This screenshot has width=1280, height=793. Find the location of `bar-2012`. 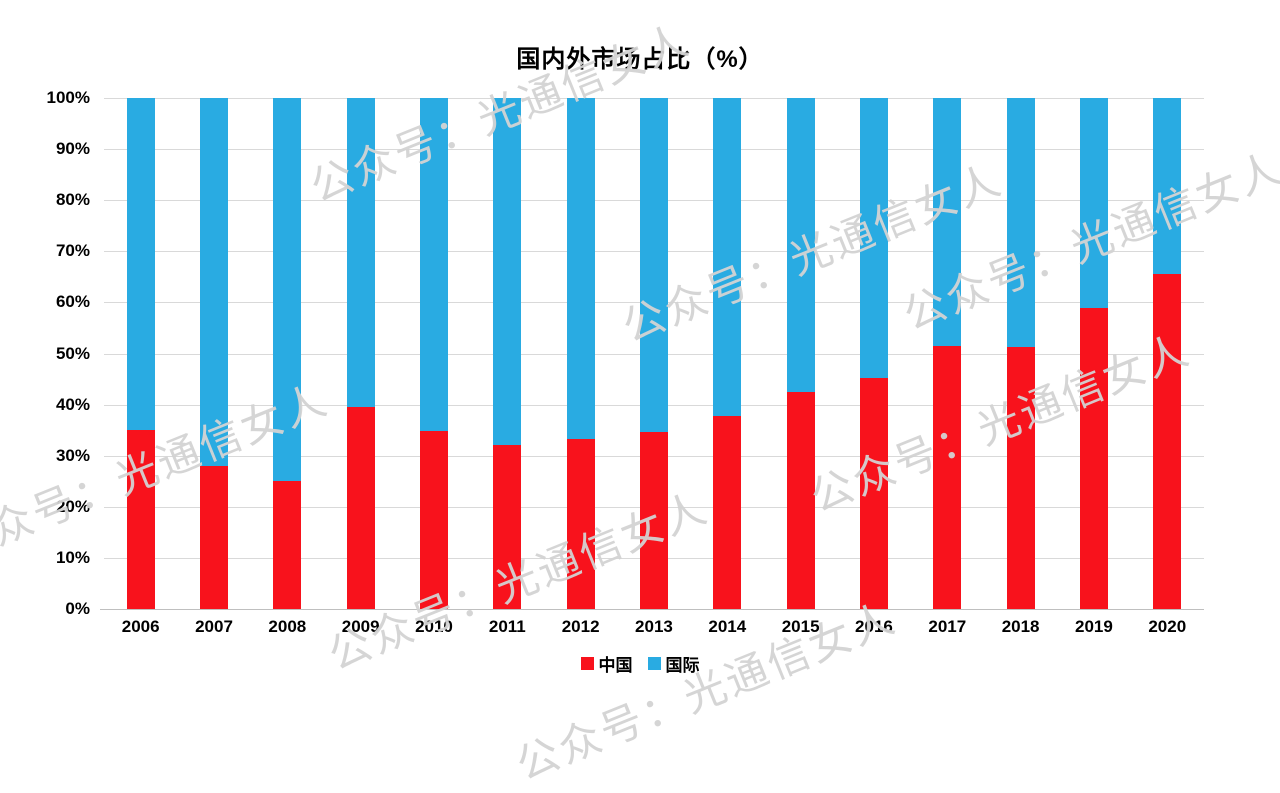

bar-2012 is located at coordinates (580, 353).